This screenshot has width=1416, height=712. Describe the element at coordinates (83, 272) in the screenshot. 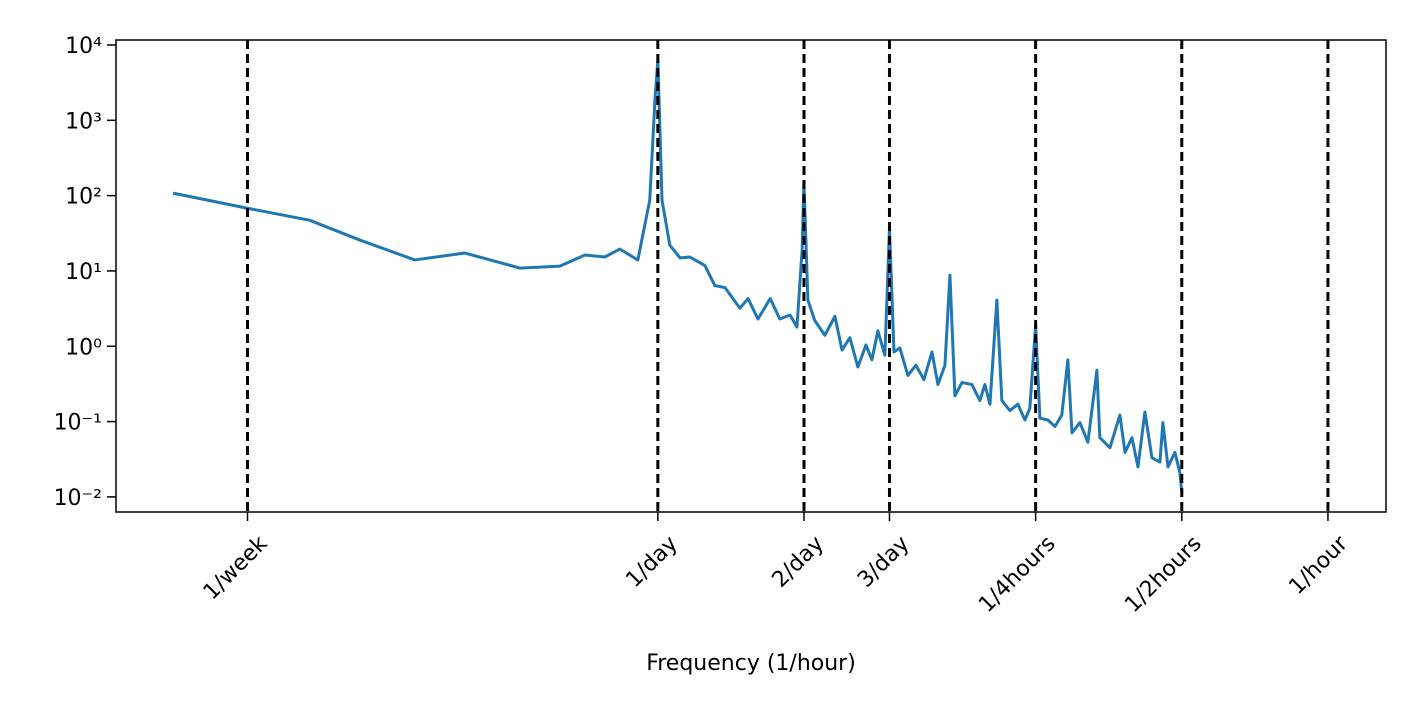

I see `y-tick-label: 10¹` at that location.